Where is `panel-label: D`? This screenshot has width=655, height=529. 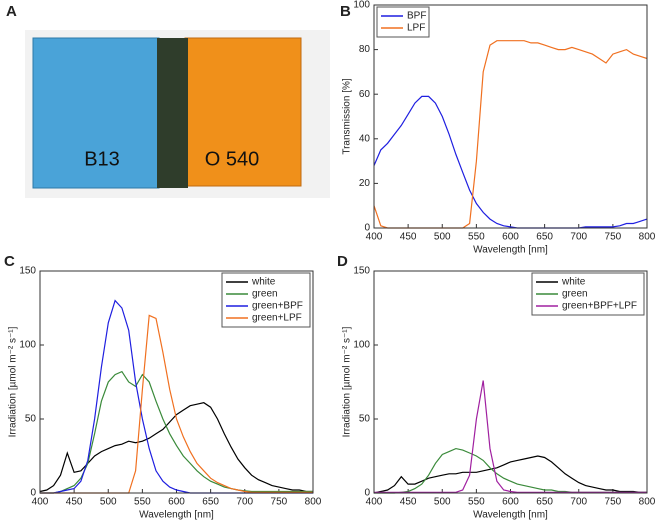 panel-label: D is located at coordinates (342, 261).